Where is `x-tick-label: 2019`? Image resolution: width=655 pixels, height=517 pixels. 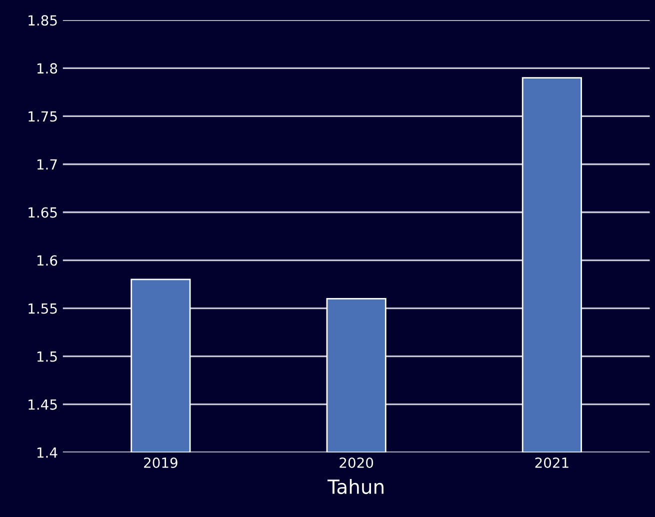
x-tick-label: 2019 is located at coordinates (161, 462).